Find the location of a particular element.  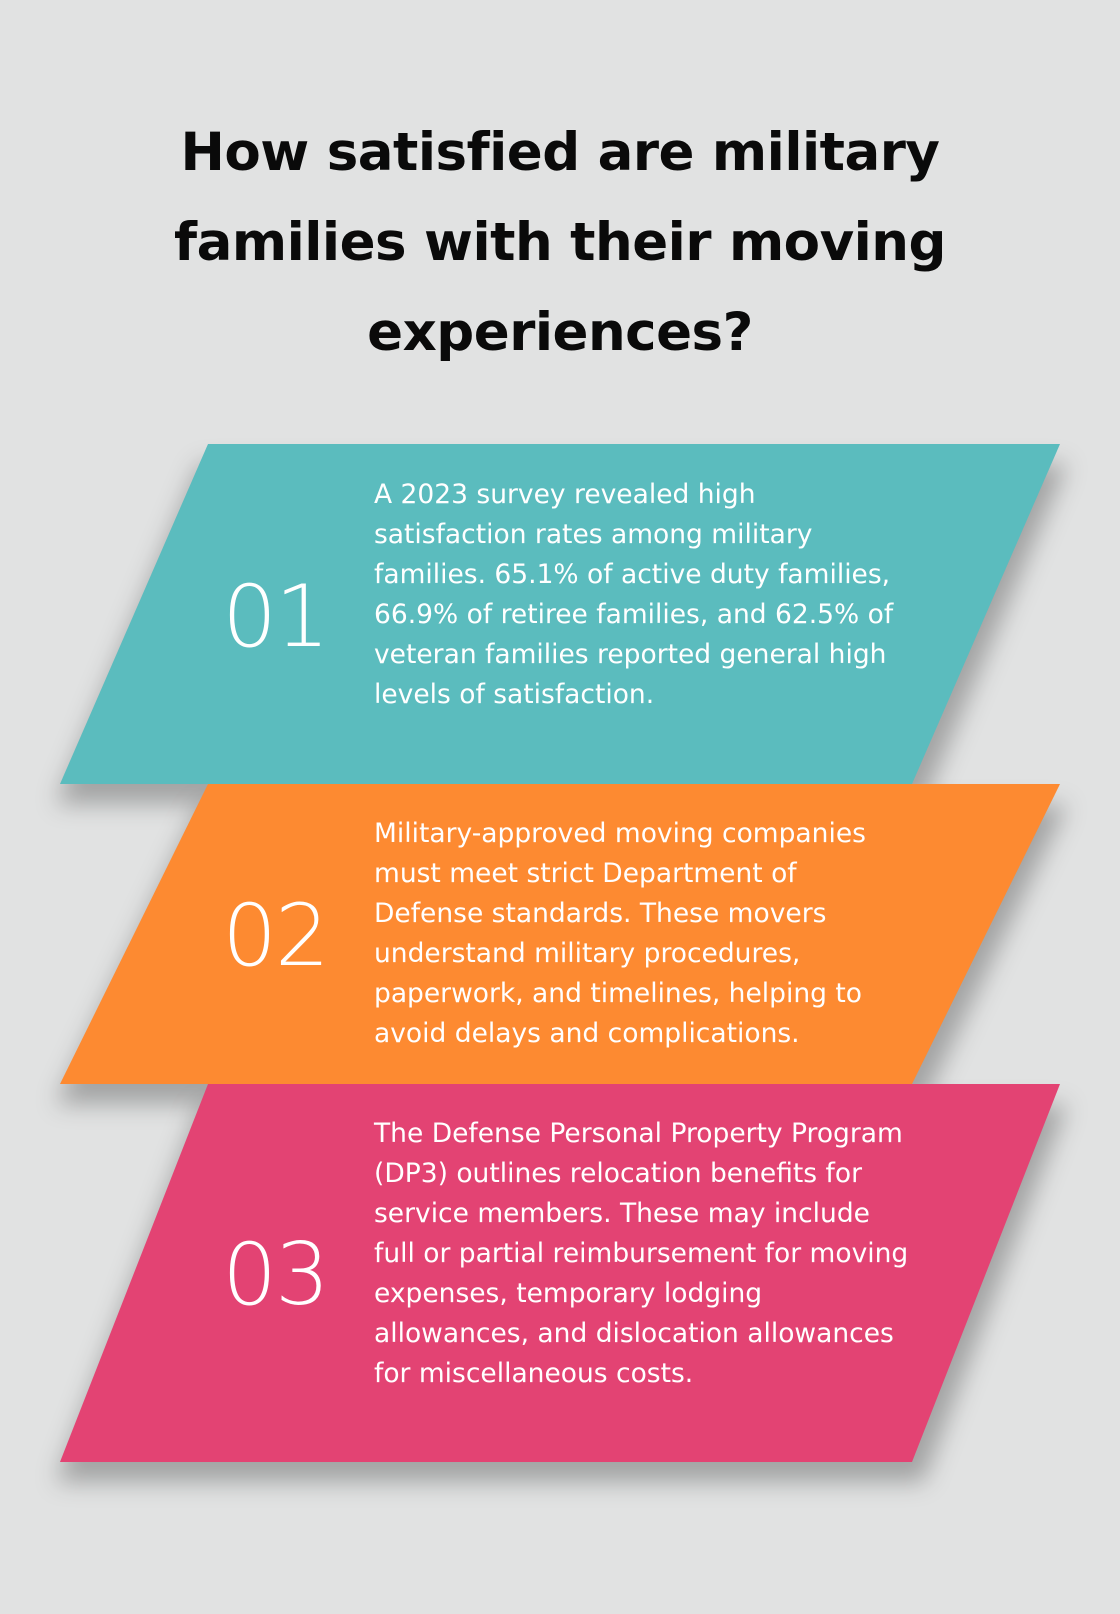

step-2-number: 02 is located at coordinates (275, 936).